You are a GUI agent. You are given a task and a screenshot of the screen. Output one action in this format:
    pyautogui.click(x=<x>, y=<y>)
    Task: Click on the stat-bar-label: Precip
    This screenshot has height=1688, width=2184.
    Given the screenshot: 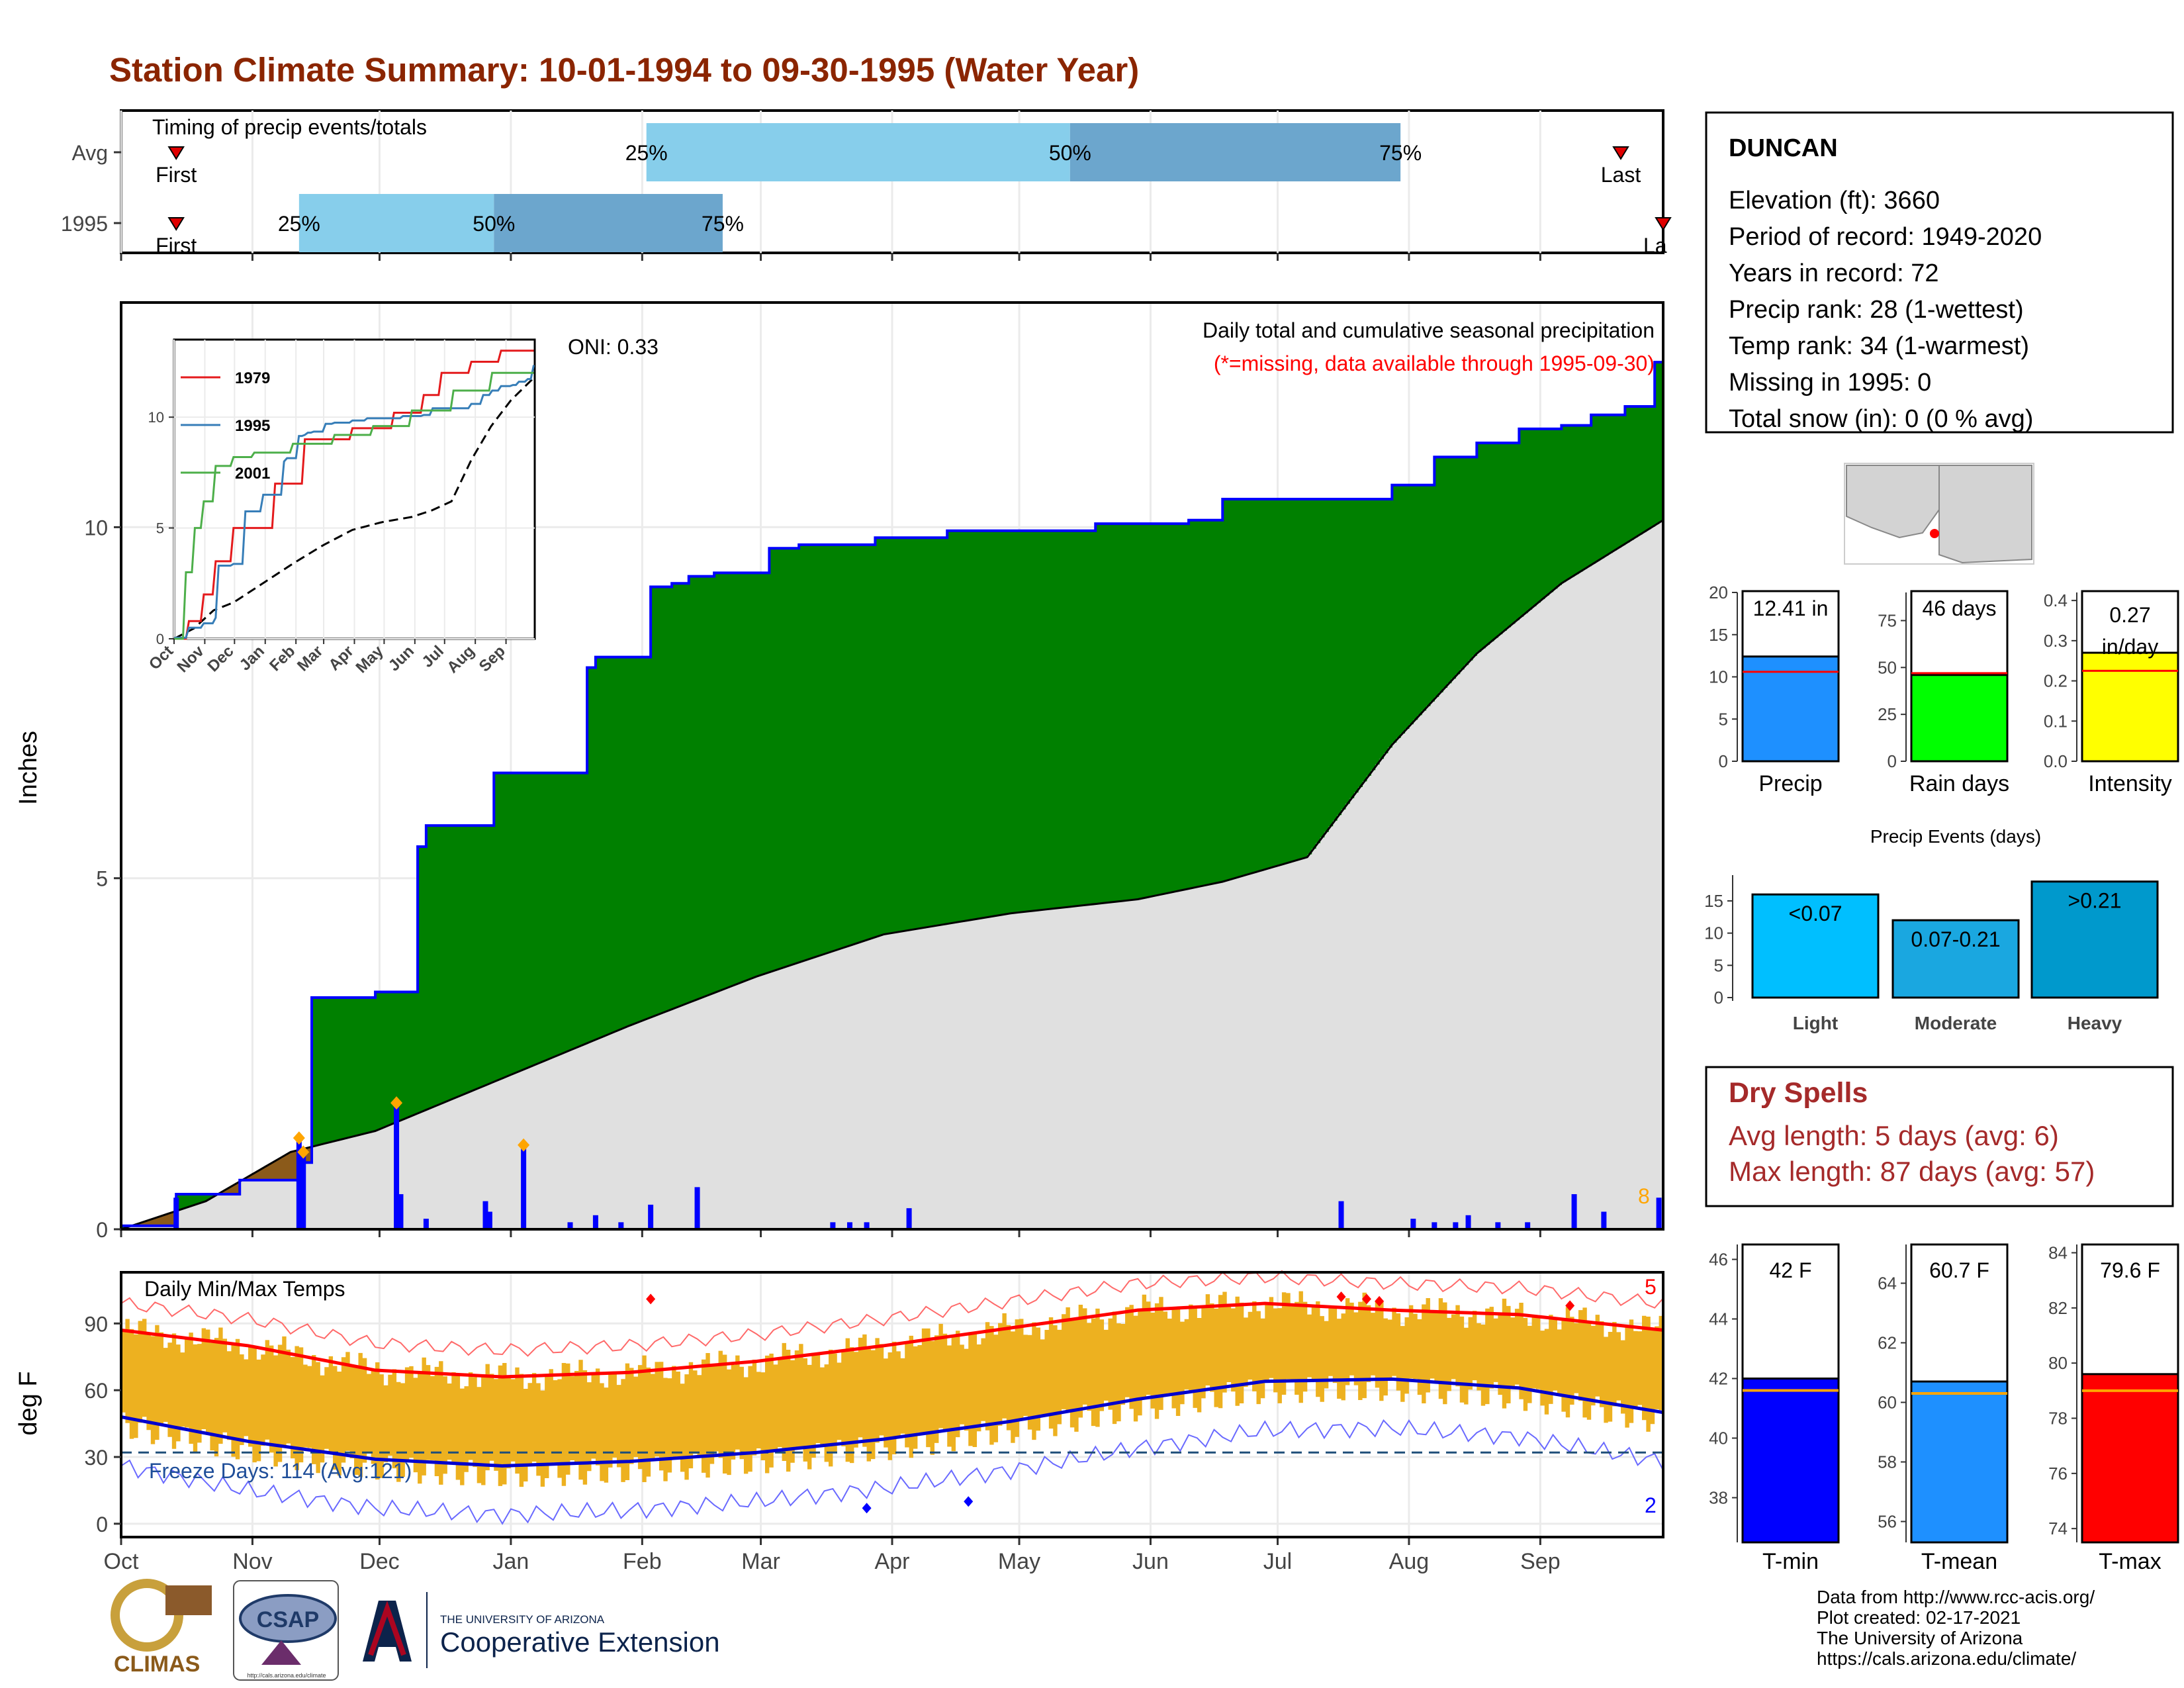 What is the action you would take?
    pyautogui.click(x=1790, y=783)
    